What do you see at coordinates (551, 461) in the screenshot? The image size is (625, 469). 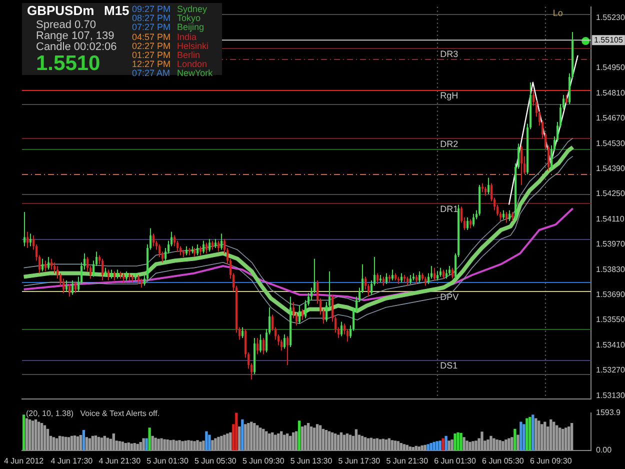 I see `x-tick-label: 6 Jun 09:30` at bounding box center [551, 461].